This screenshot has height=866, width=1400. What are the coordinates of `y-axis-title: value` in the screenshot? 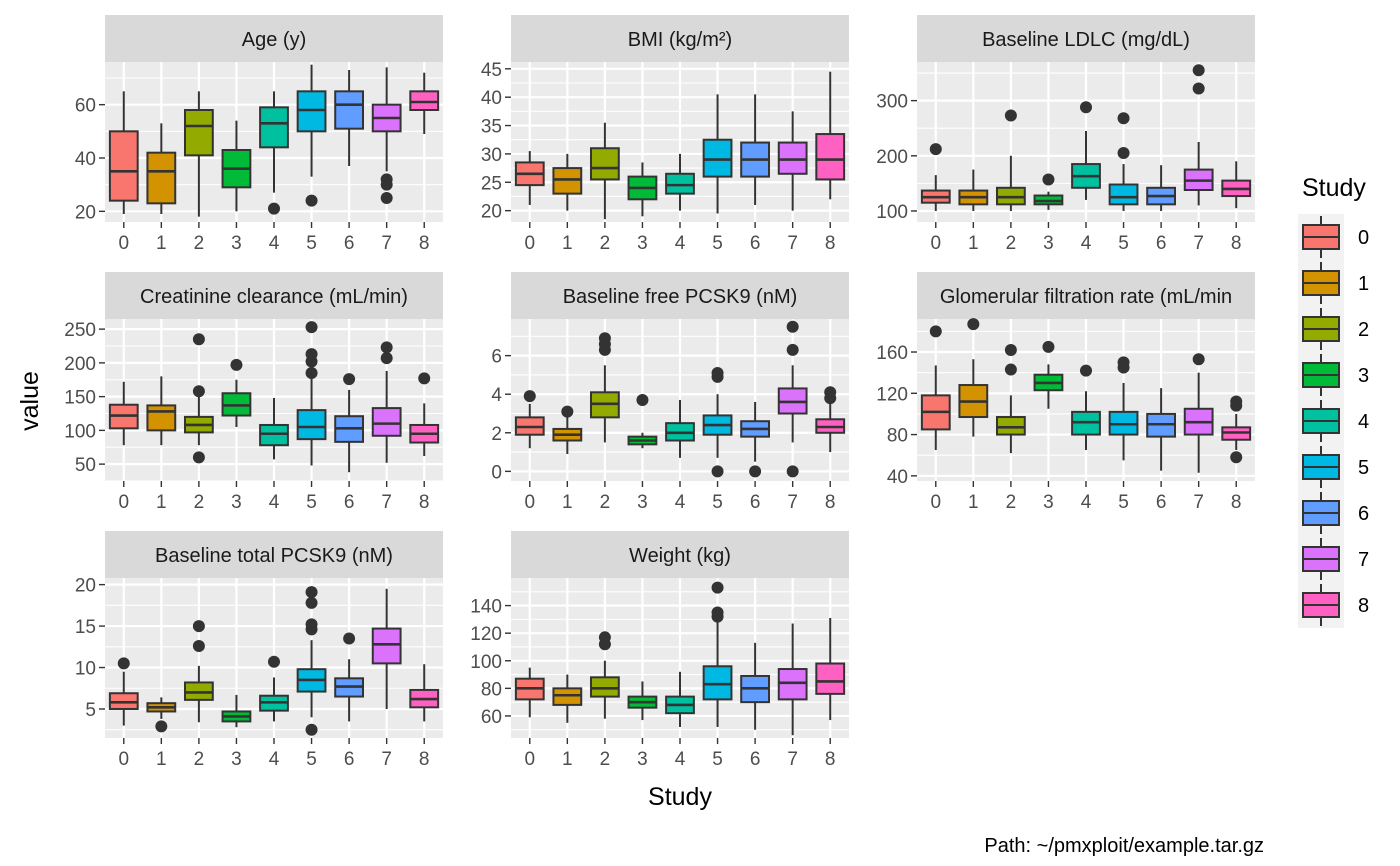 It's located at (30, 401).